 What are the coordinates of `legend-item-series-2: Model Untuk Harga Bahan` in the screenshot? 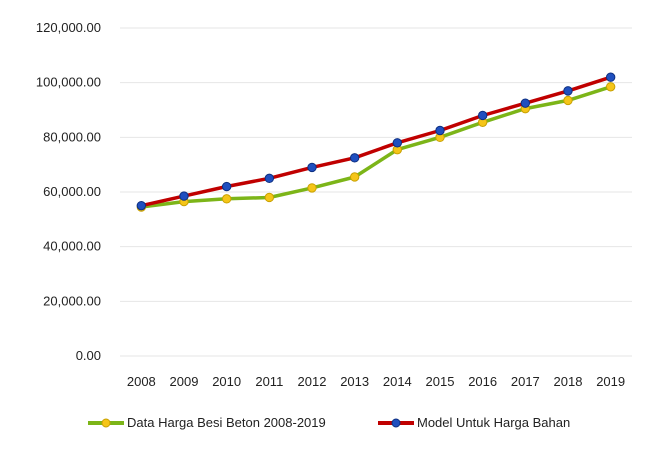 It's located at (474, 422).